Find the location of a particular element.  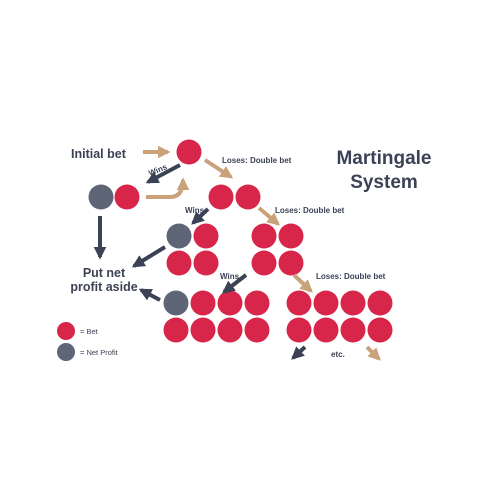

legend-net-profit-chip-icon is located at coordinates (66, 352).